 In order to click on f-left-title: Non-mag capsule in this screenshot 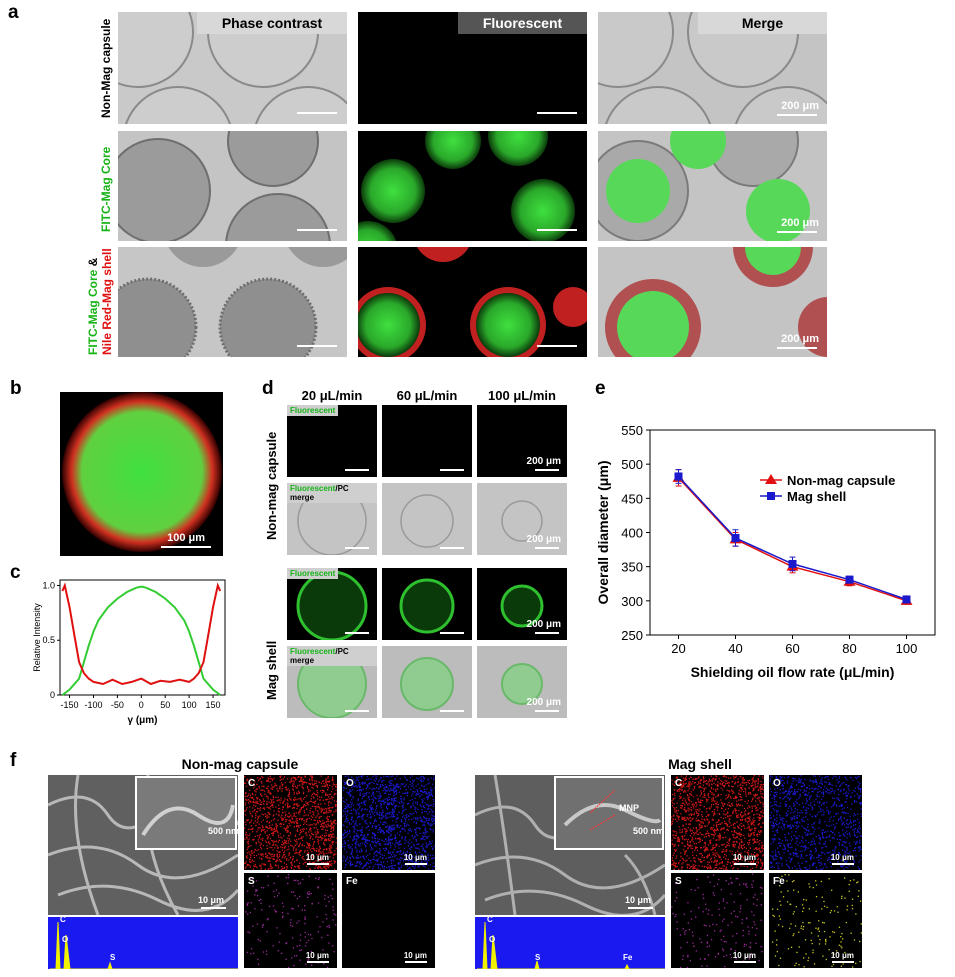, I will do `click(240, 764)`.